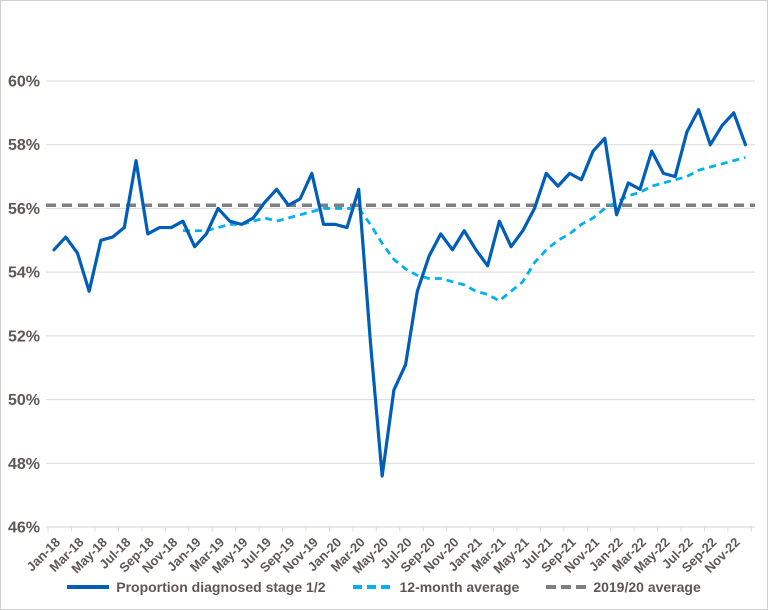  What do you see at coordinates (566, 587) in the screenshot?
I see `dashed-line-swatch-gray` at bounding box center [566, 587].